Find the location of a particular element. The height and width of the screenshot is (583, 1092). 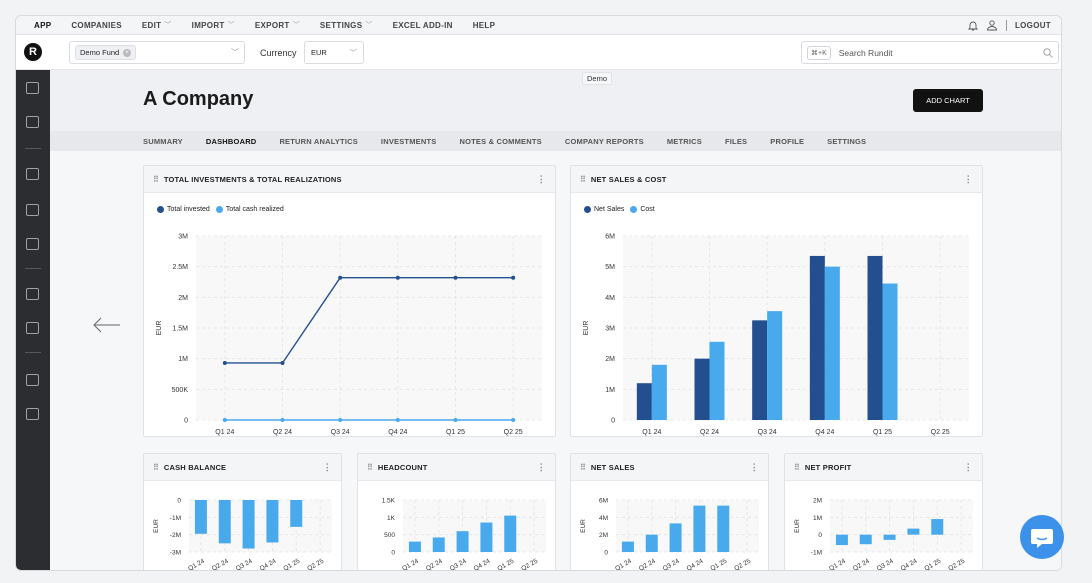

fund-selector: Demo Fund × ﹀ is located at coordinates (157, 52).